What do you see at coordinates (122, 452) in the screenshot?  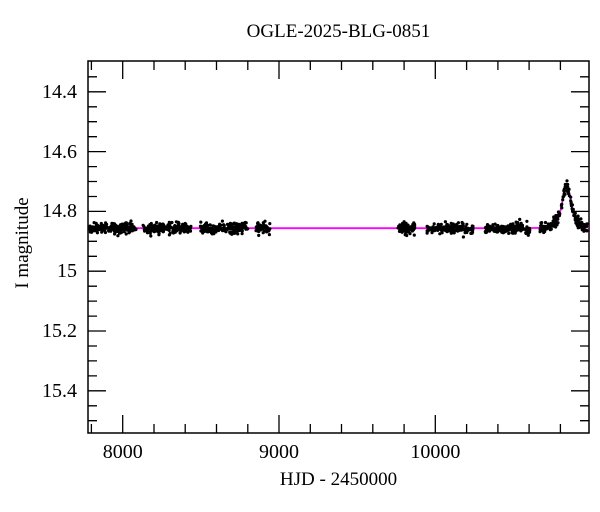 I see `x-tick-label: 8000` at bounding box center [122, 452].